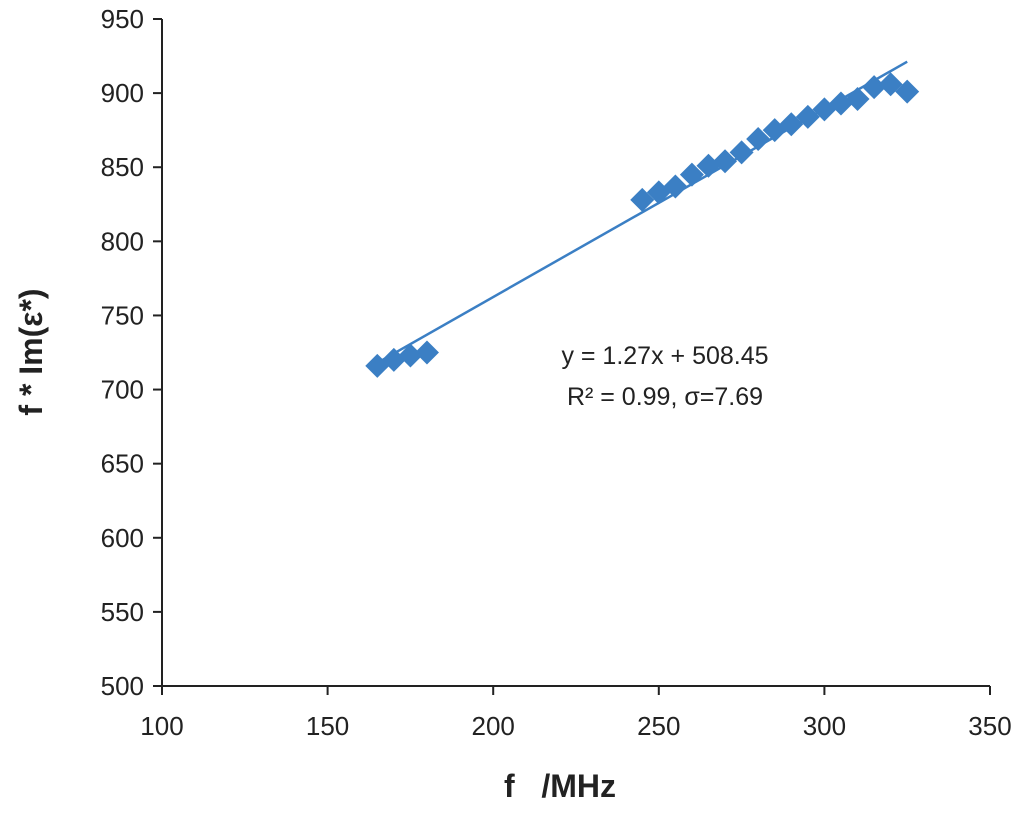 This screenshot has height=813, width=1024. What do you see at coordinates (131, 352) in the screenshot?
I see `y-axis-ticks: 500 550 600 650 700 750 800 850 900 950` at bounding box center [131, 352].